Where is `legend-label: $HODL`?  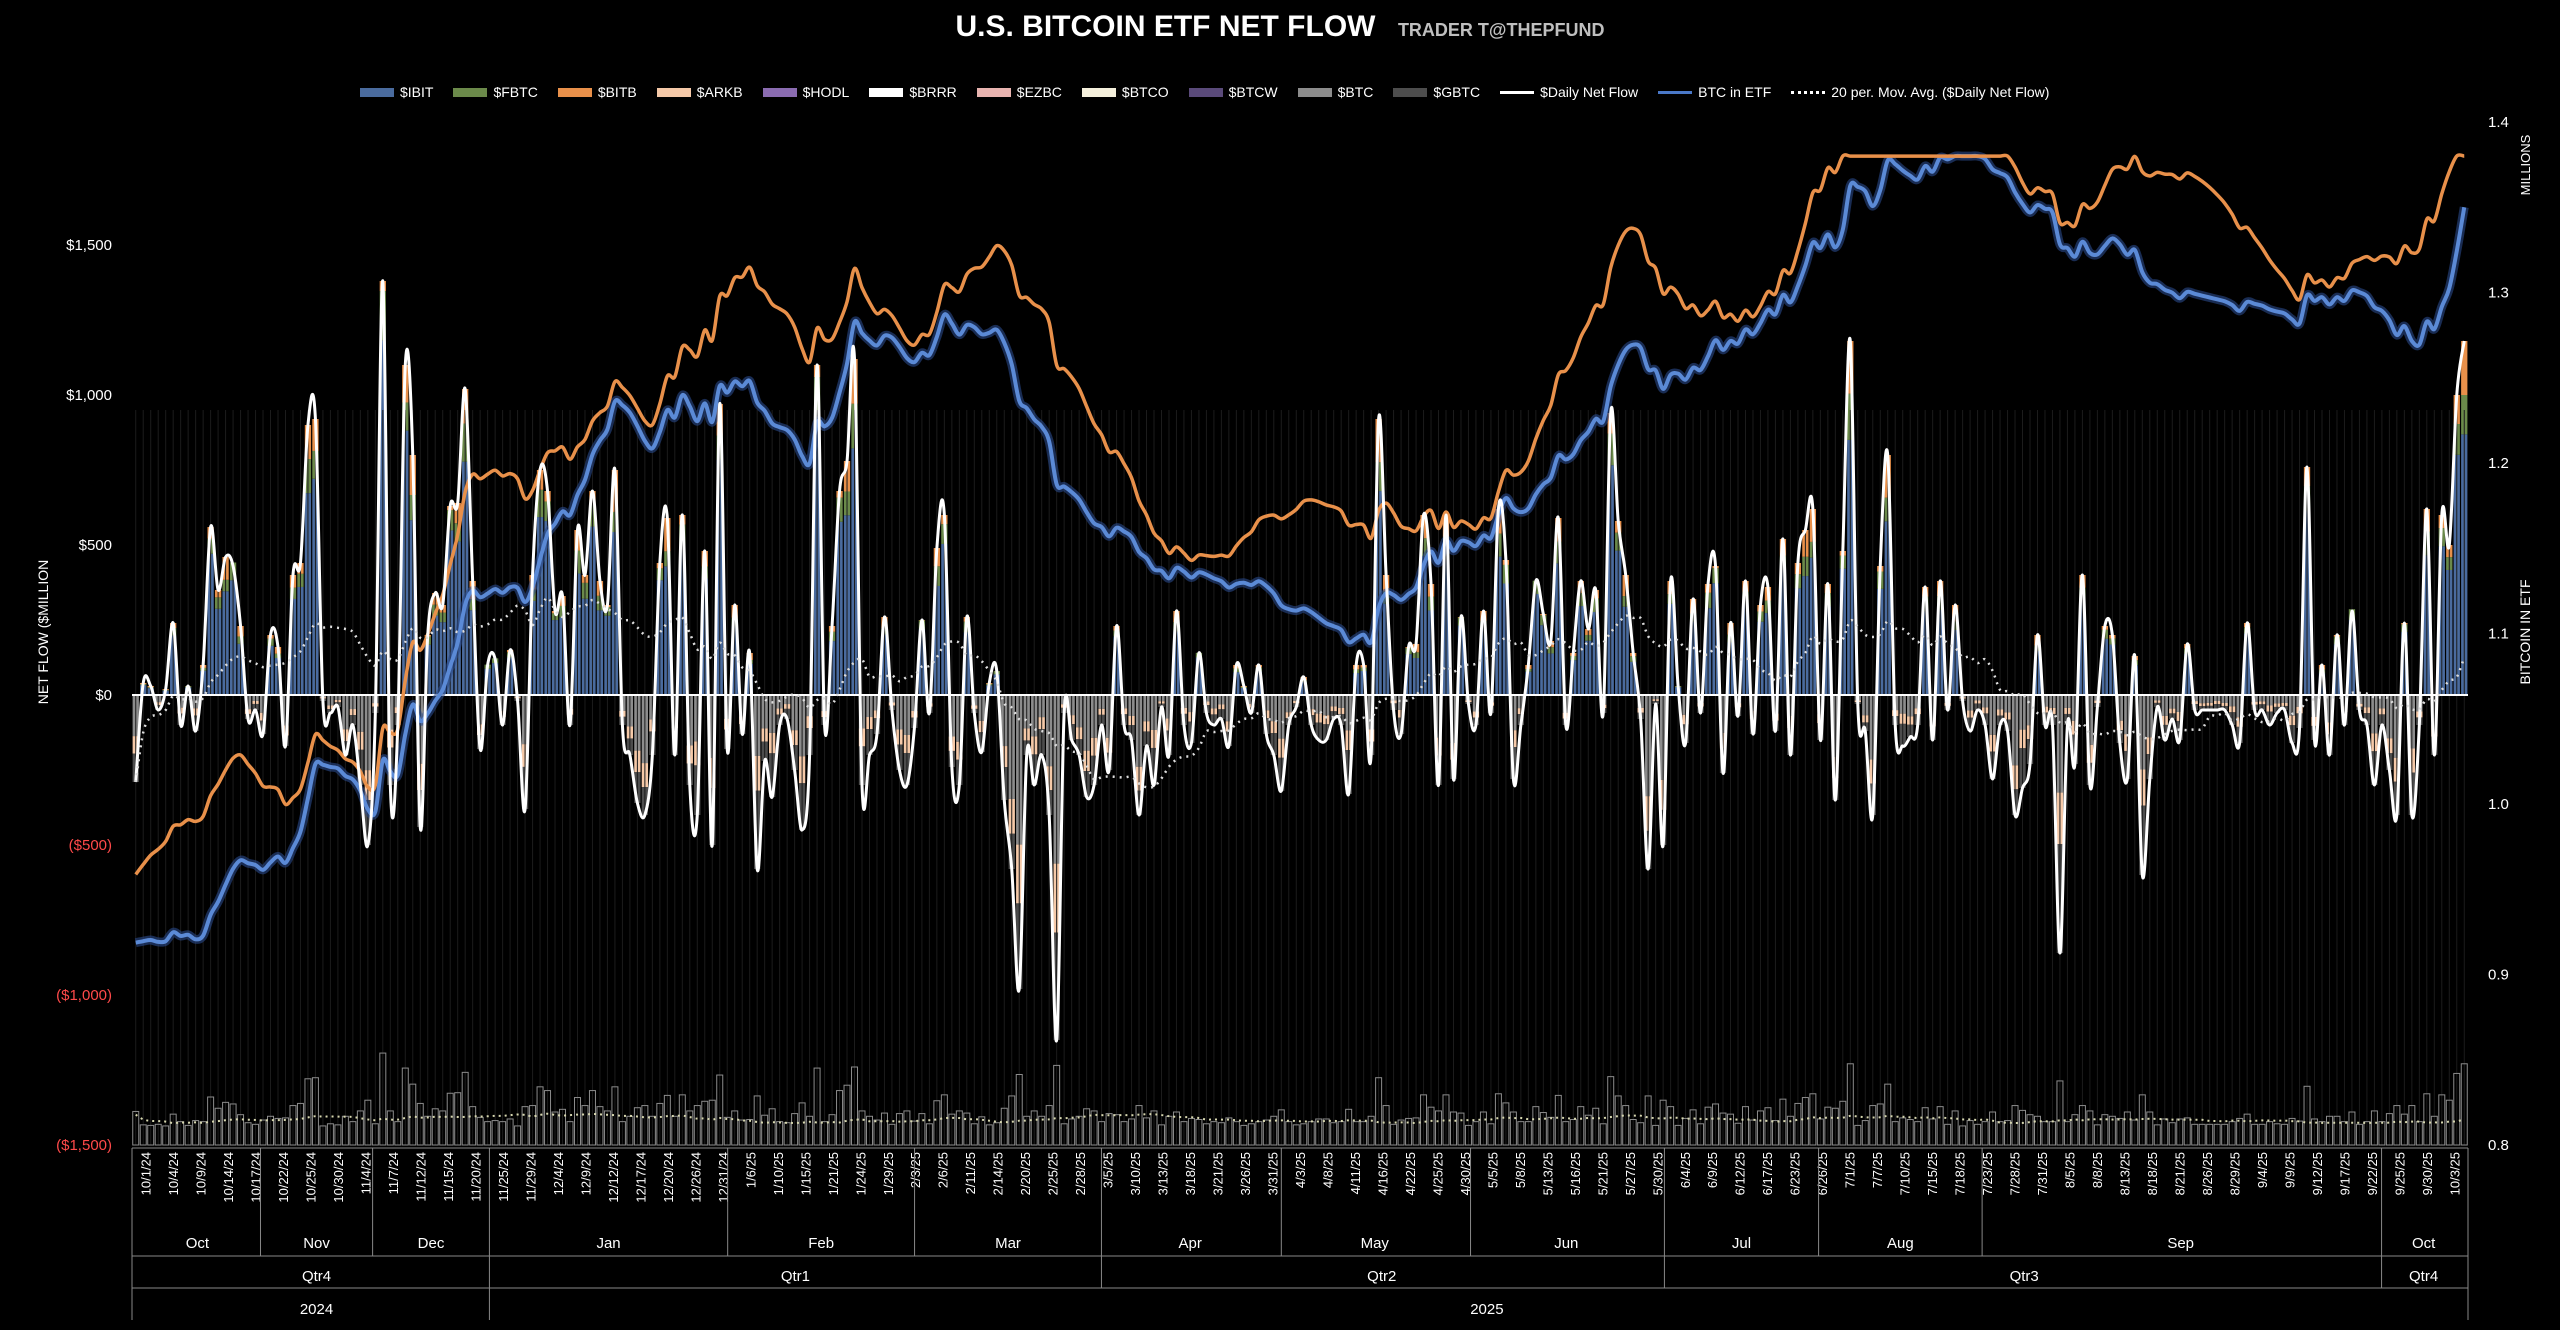 legend-label: $HODL is located at coordinates (826, 92).